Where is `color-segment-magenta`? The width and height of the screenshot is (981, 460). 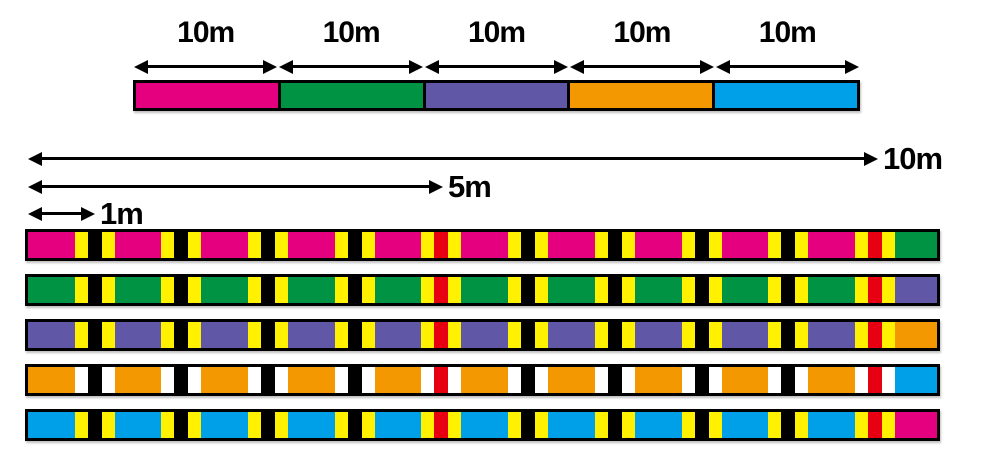 color-segment-magenta is located at coordinates (208, 95).